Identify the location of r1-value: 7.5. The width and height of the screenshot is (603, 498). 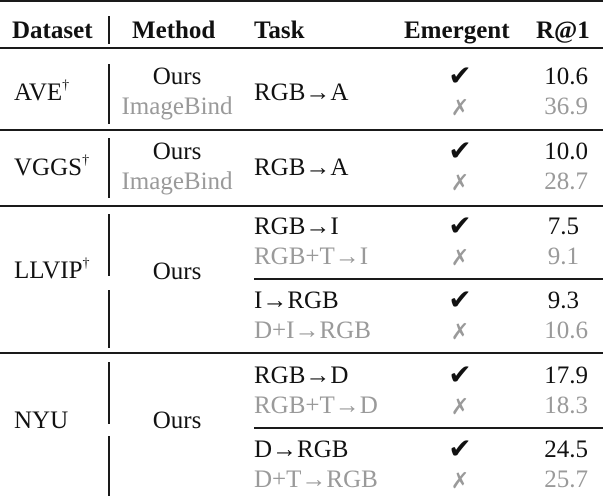
(563, 226).